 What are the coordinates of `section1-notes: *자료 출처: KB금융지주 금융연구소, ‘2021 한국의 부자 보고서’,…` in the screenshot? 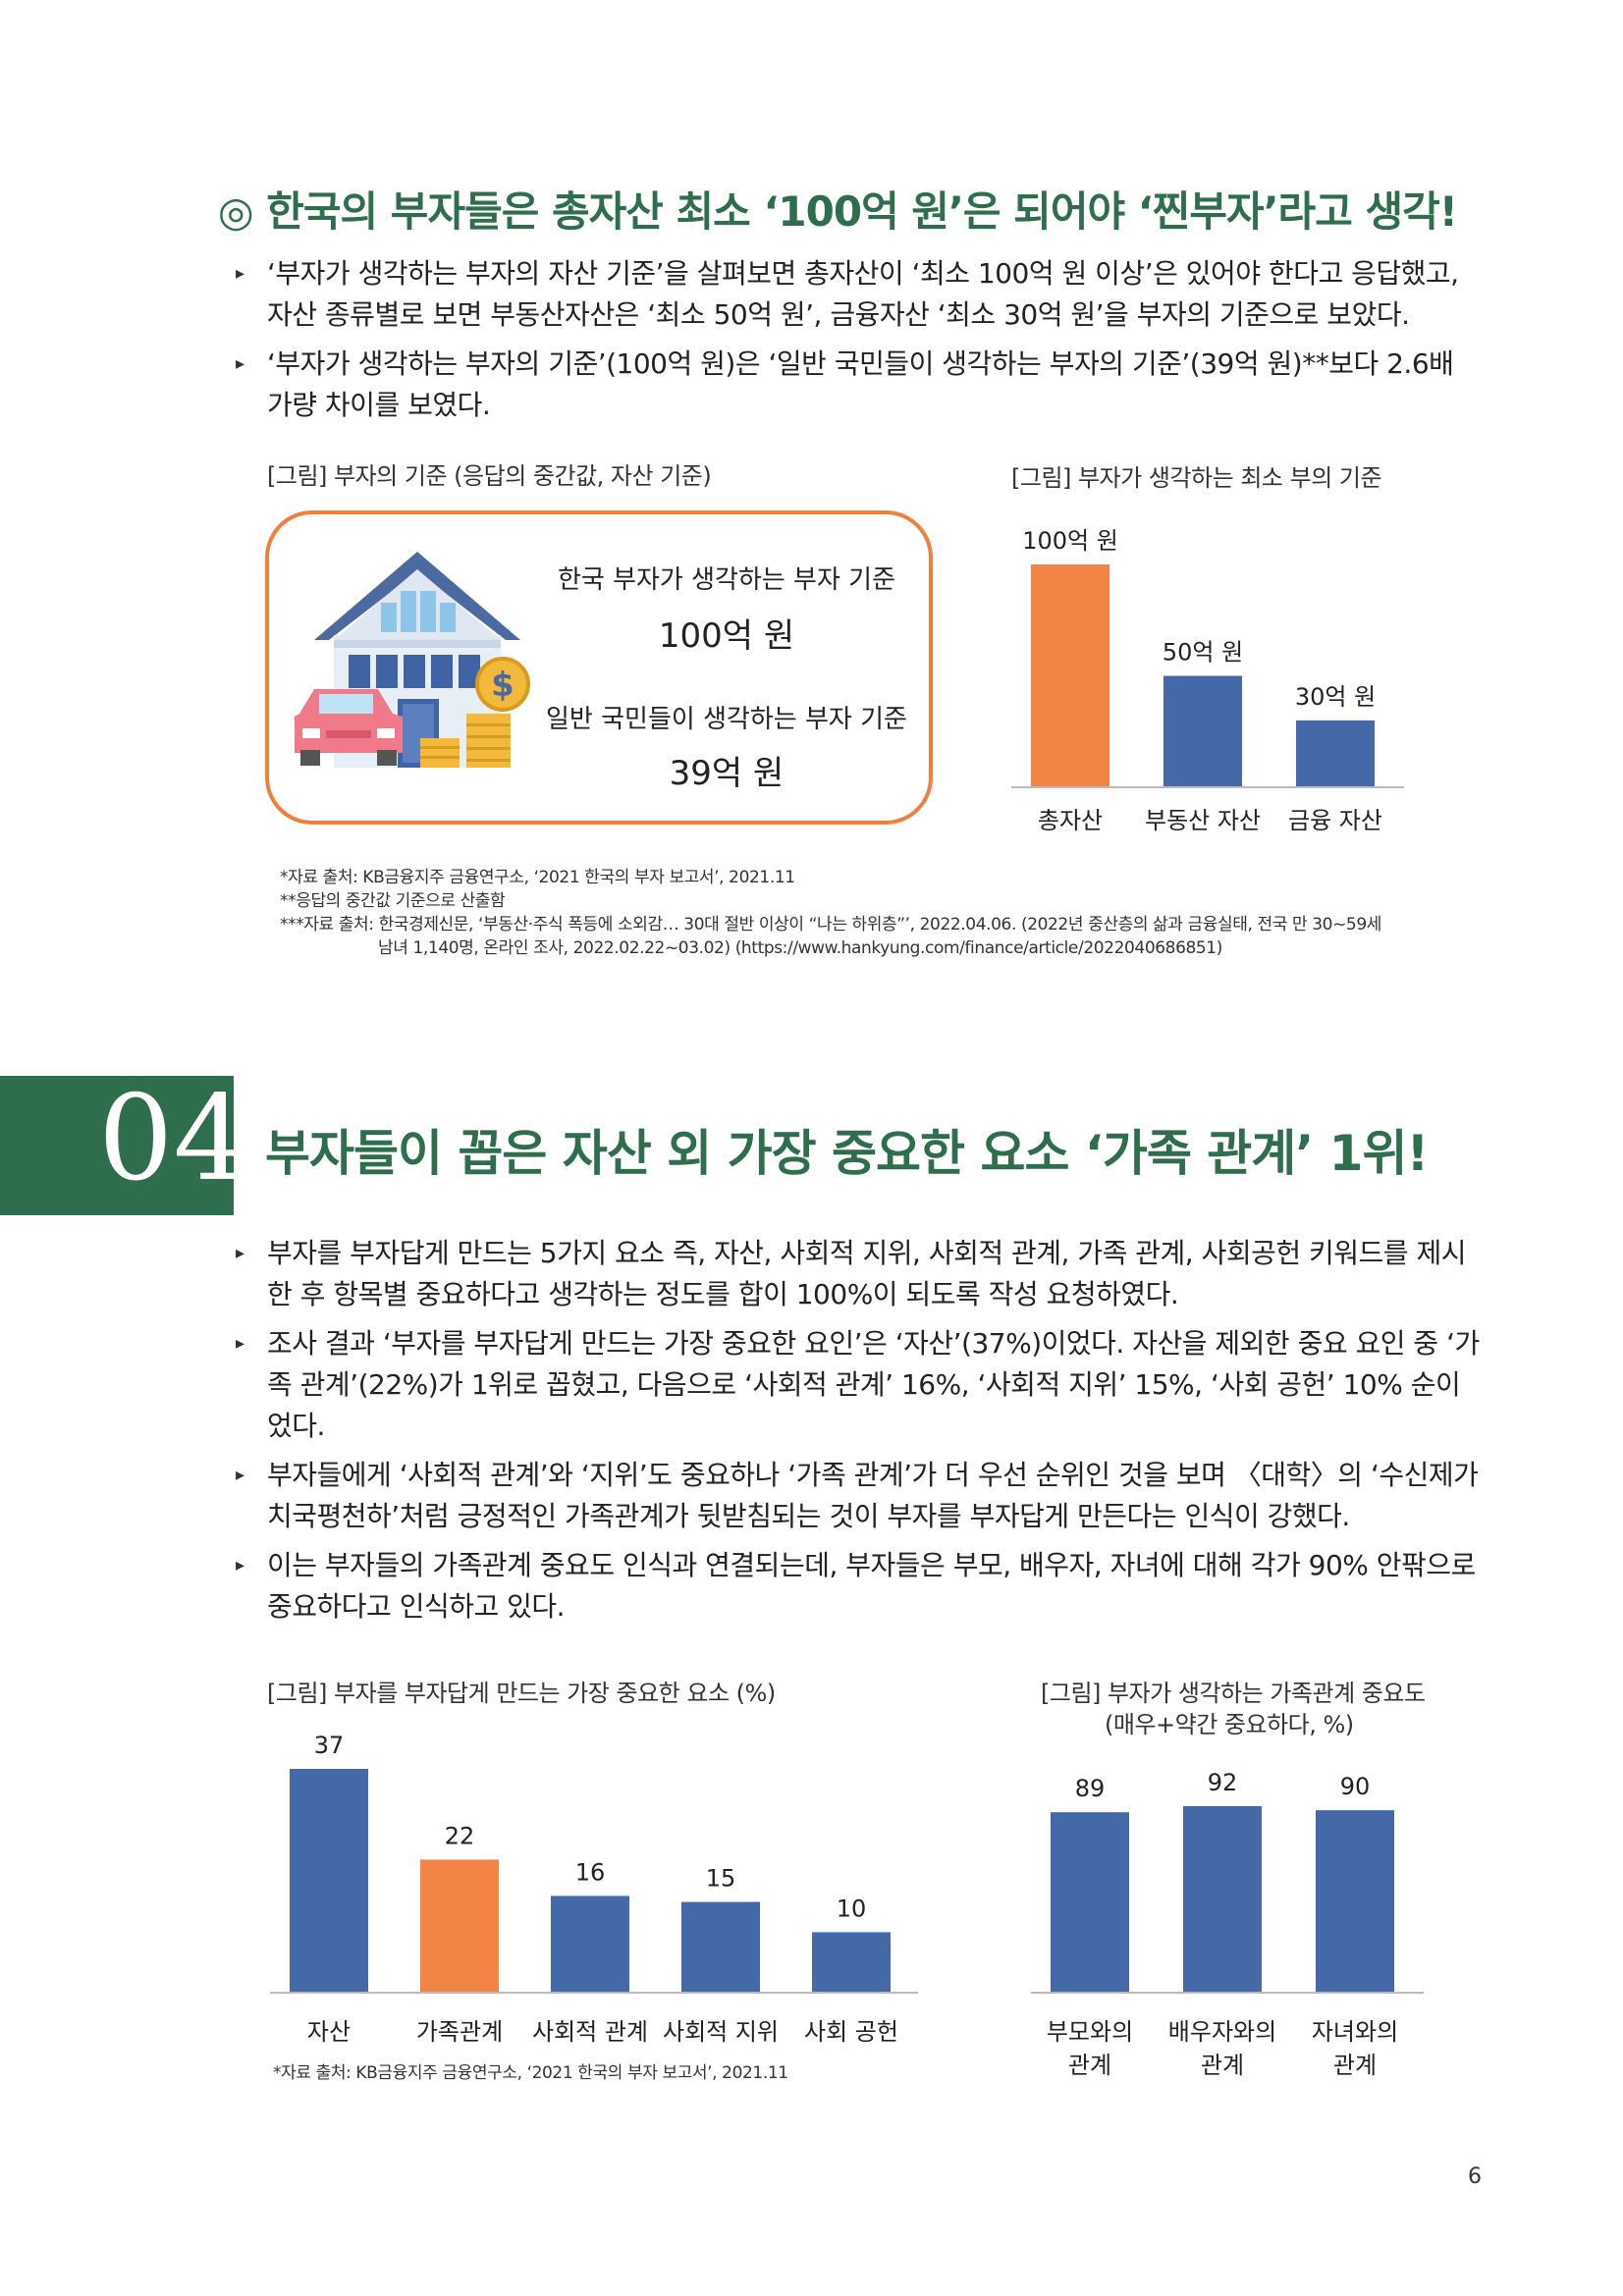 It's located at (893, 913).